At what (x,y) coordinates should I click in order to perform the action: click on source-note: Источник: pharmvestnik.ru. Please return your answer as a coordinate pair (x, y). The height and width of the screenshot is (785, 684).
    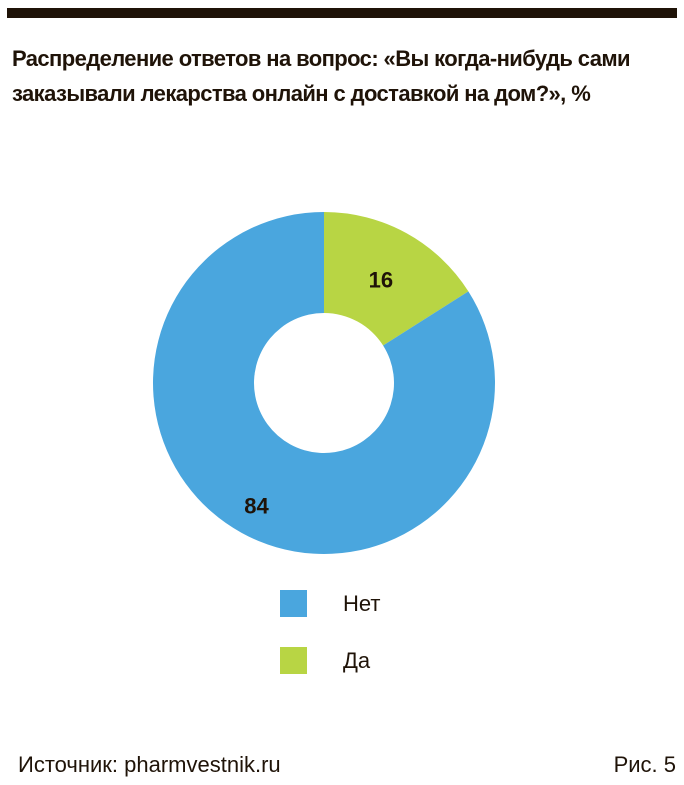
    Looking at the image, I should click on (149, 764).